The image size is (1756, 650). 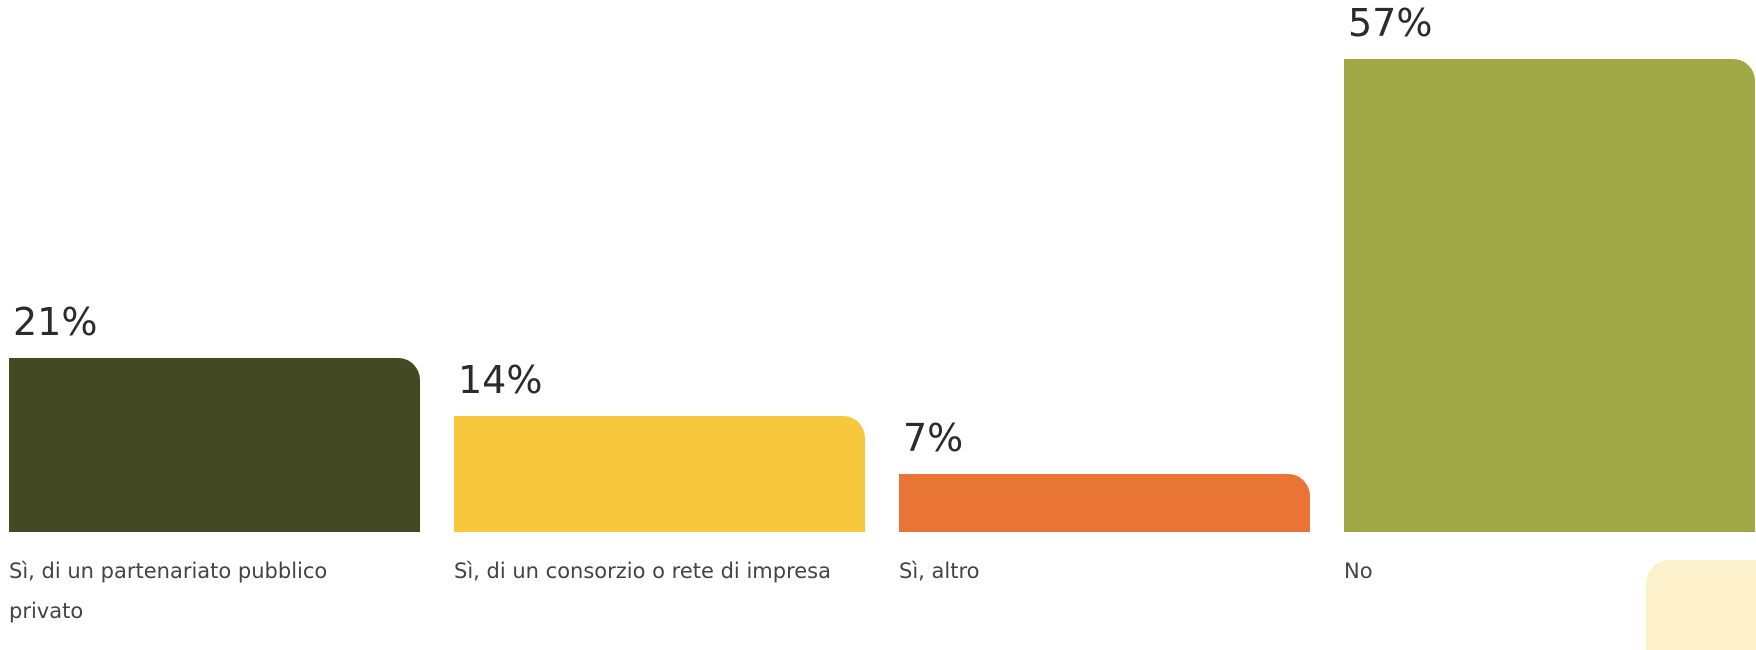 What do you see at coordinates (168, 591) in the screenshot?
I see `category-label: Sì, di un partenariato pubblico privato` at bounding box center [168, 591].